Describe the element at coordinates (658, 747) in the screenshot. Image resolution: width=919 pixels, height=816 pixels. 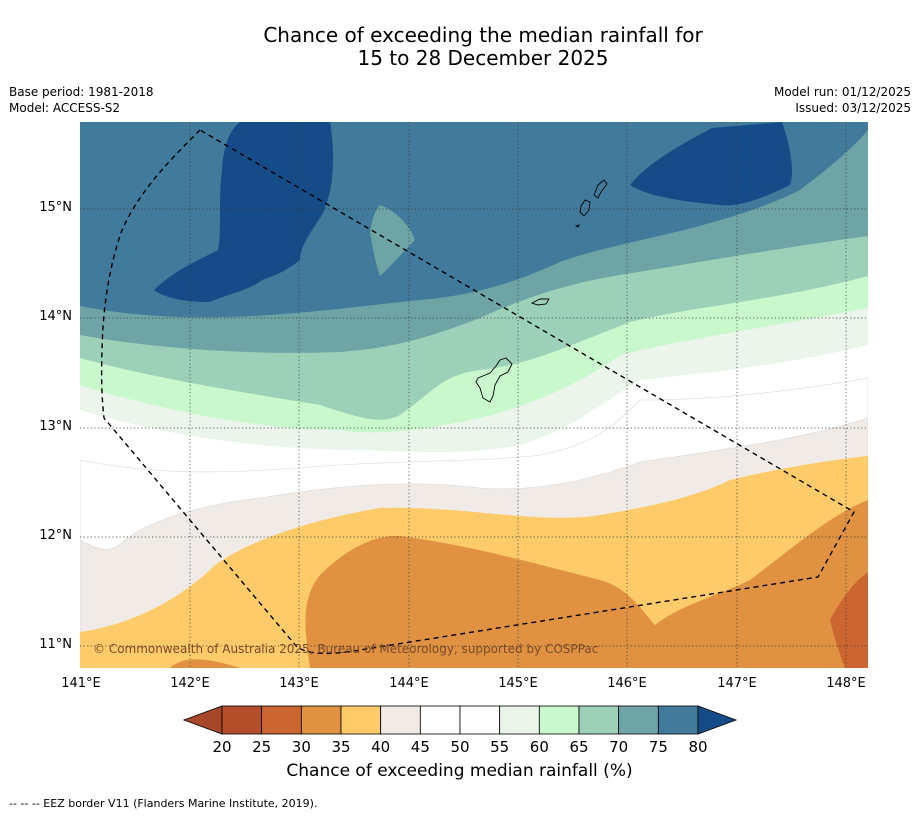
I see `colorbar-tick-label: 75` at that location.